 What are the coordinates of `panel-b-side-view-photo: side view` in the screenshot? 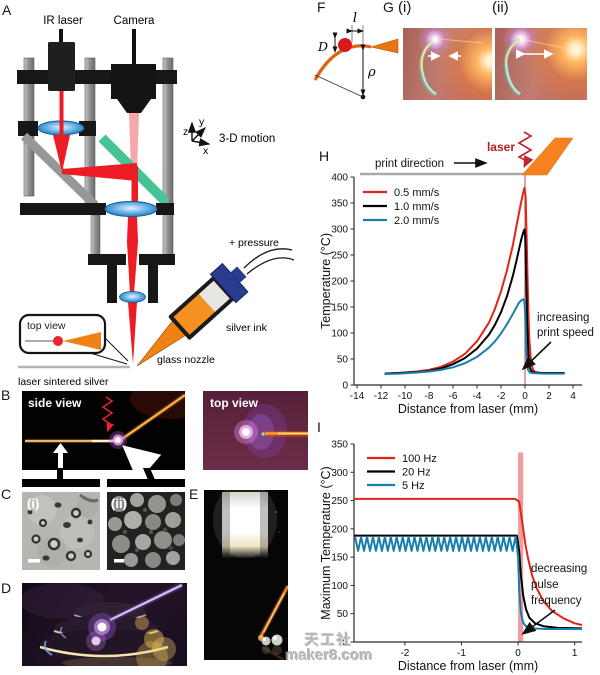 It's located at (103, 430).